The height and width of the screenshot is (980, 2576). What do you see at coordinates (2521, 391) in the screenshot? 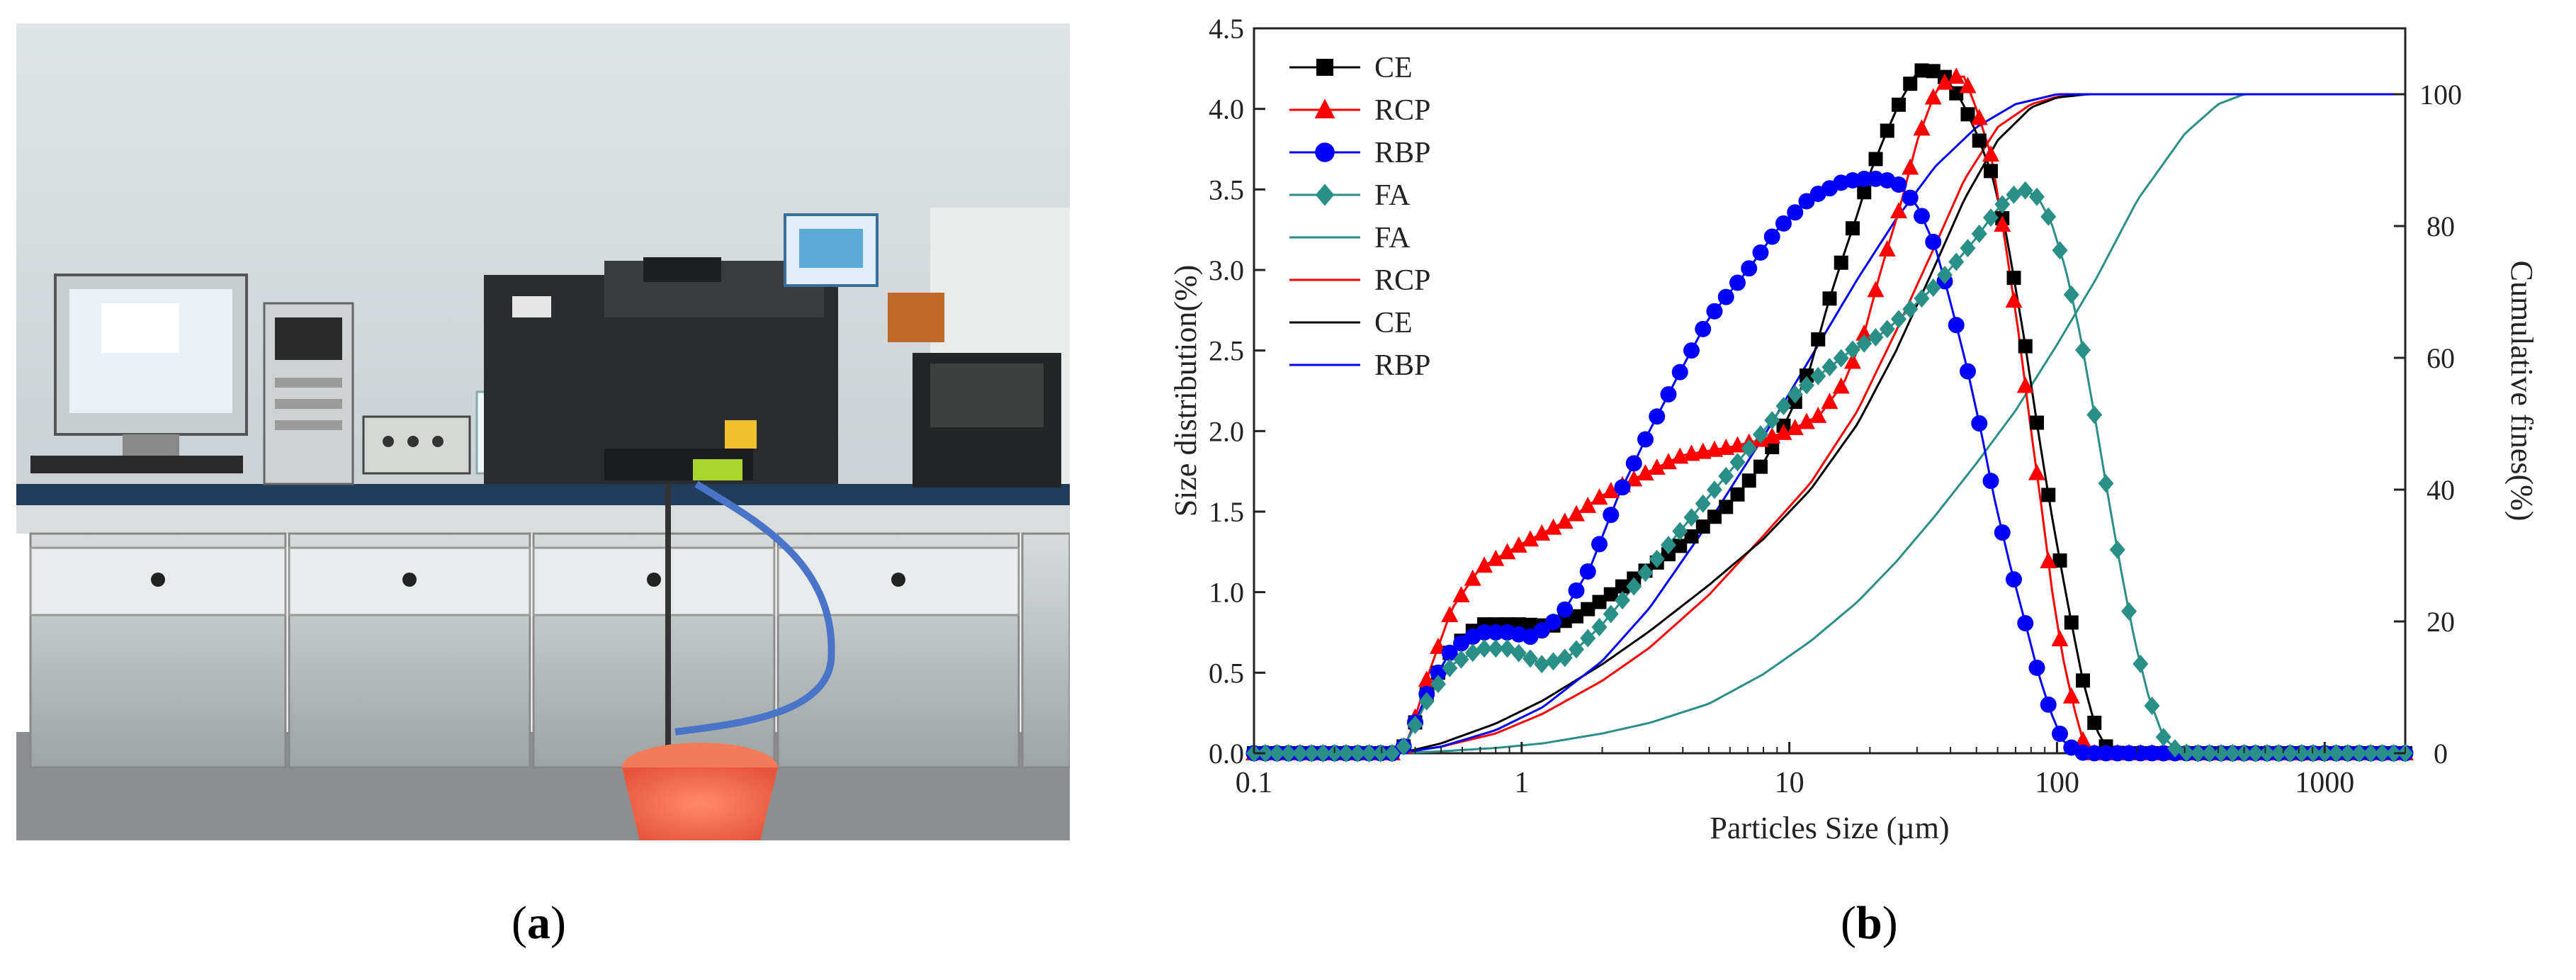
I see `y-axis-right-title: Cumulative fines(%)` at bounding box center [2521, 391].